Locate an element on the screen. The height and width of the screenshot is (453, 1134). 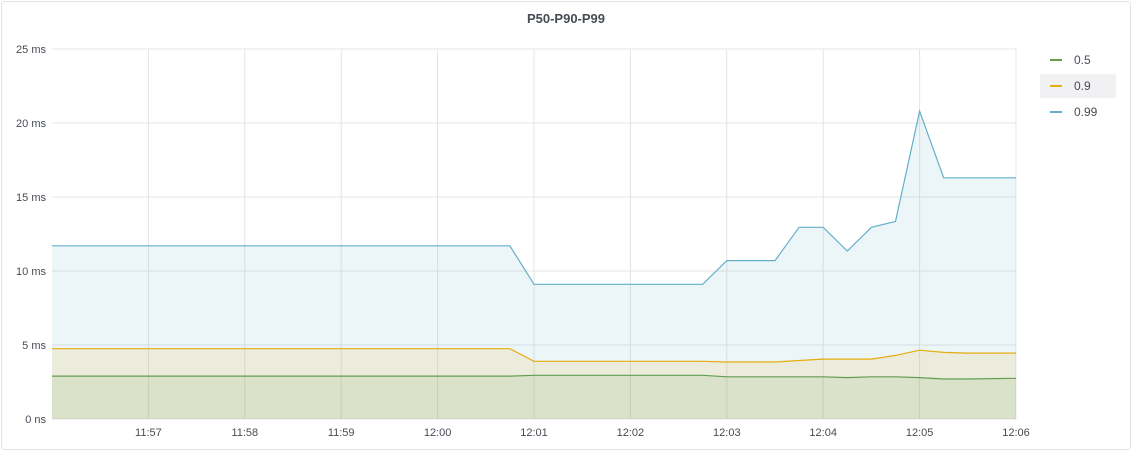
x-tick-label: 12:01 is located at coordinates (534, 433).